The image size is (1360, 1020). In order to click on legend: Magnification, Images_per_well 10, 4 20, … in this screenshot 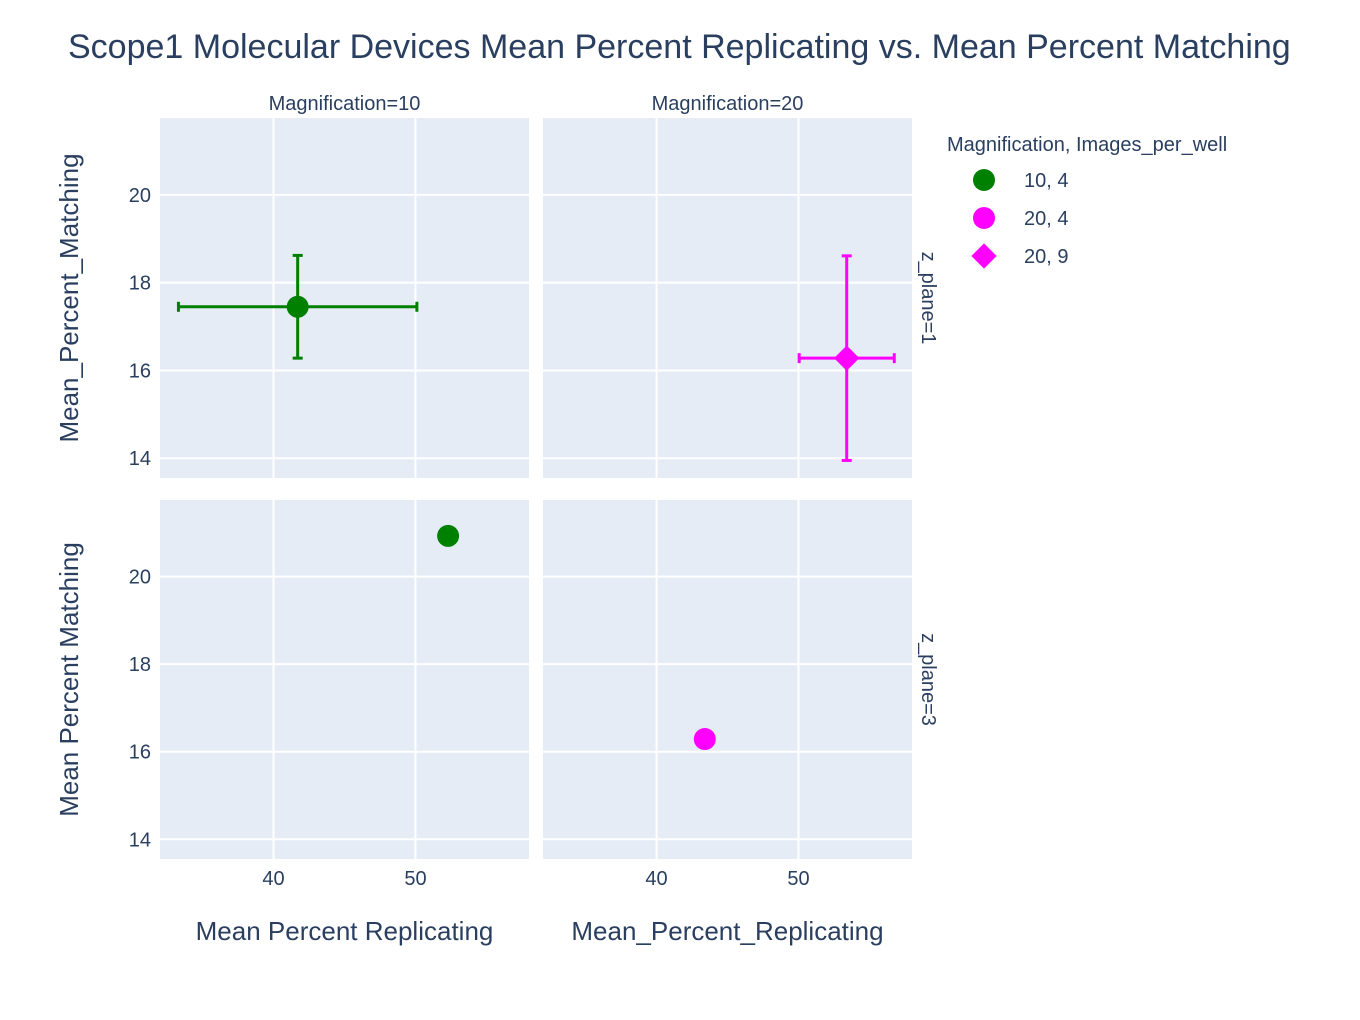, I will do `click(1087, 201)`.